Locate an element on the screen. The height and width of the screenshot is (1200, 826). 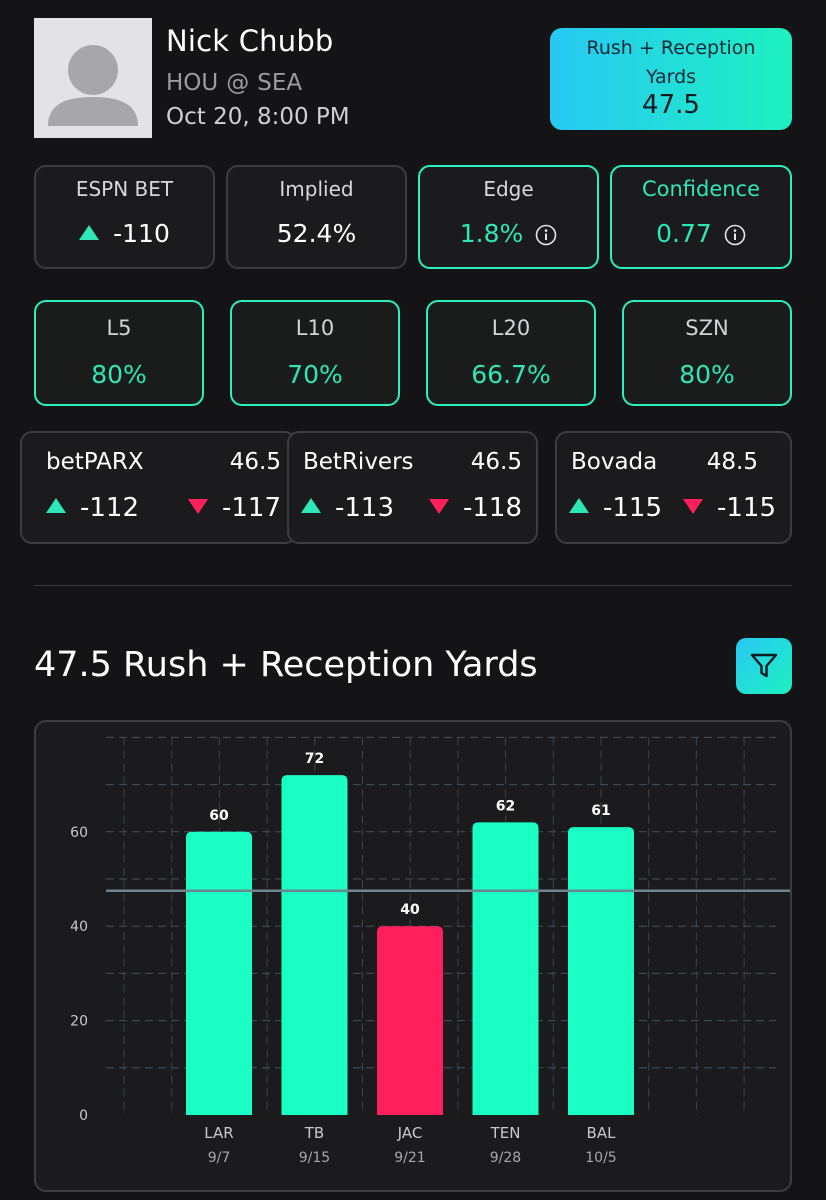
implied-card: Implied 52.4% is located at coordinates (316, 217).